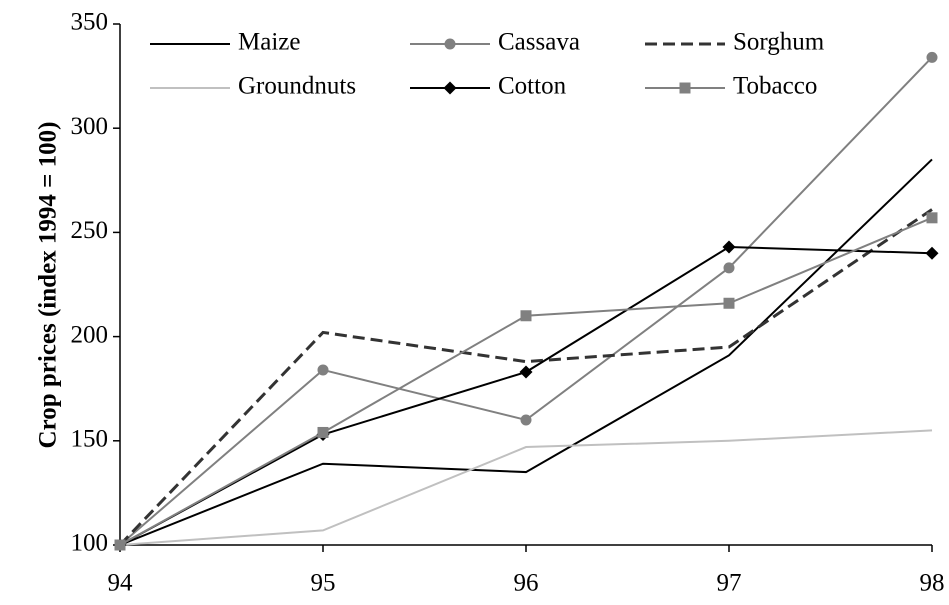  What do you see at coordinates (269, 42) in the screenshot?
I see `legend-label: Maize` at bounding box center [269, 42].